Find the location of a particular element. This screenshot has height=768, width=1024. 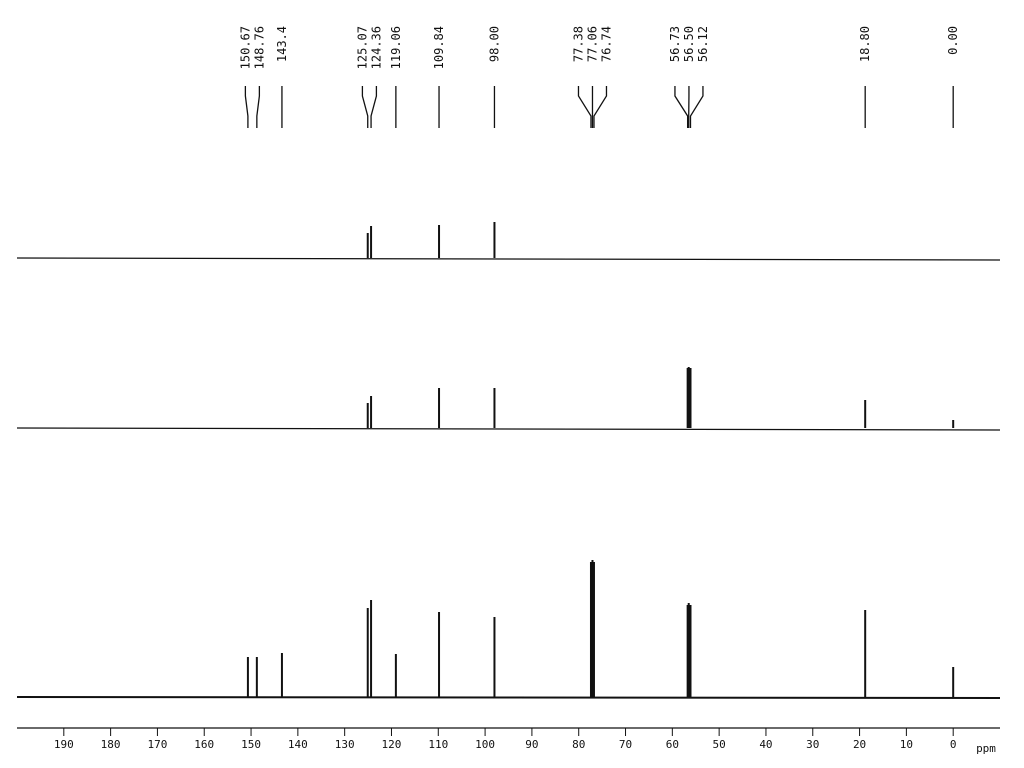

x-tick-label: 100 is located at coordinates (485, 744).